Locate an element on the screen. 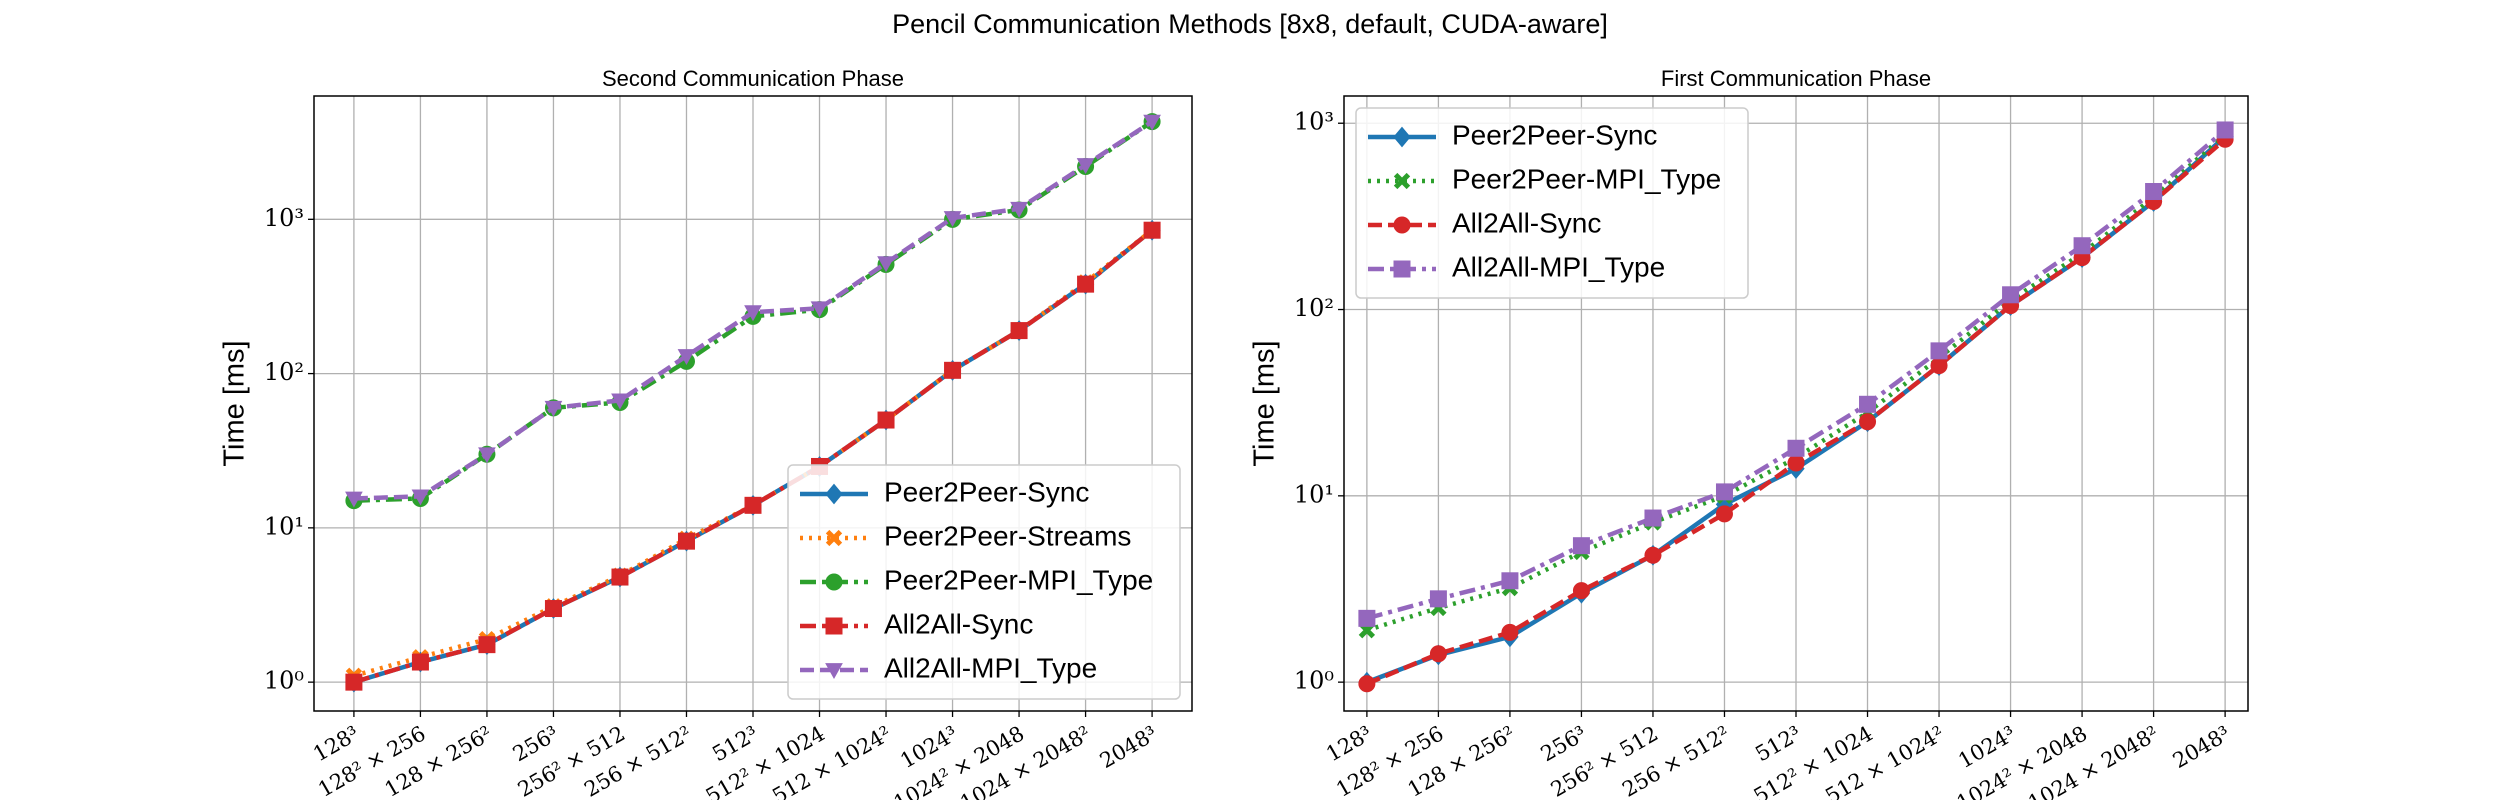  legend-label: Peer2Peer-Streams is located at coordinates (1007, 535).